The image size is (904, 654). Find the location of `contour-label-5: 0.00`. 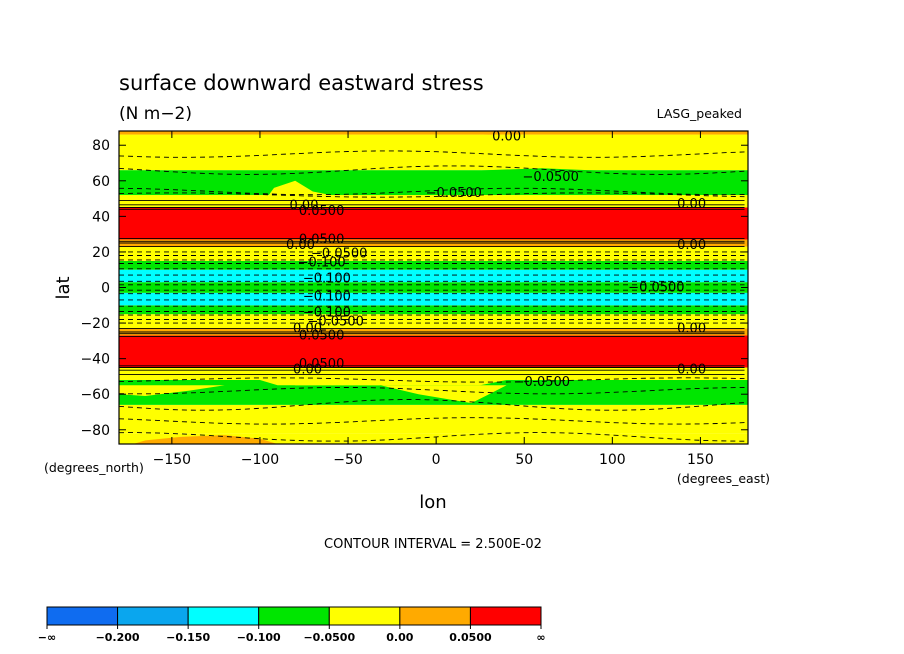

contour-label-5: 0.00 is located at coordinates (691, 204).